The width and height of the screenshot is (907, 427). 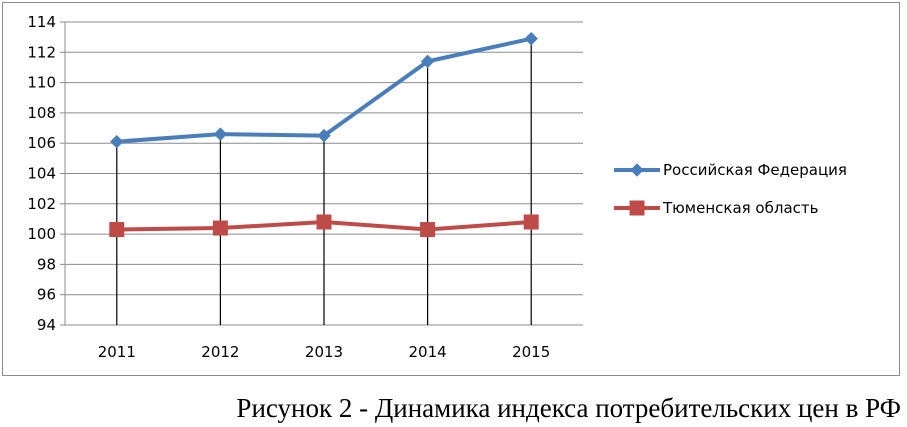 I want to click on series-1-point-2013, so click(x=324, y=222).